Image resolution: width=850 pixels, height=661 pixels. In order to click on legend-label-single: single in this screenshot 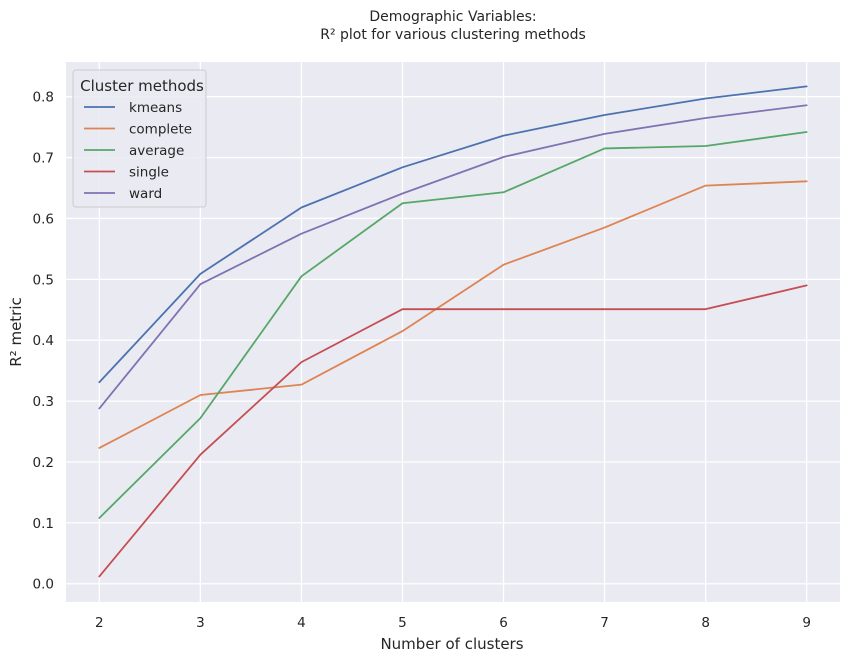, I will do `click(149, 173)`.